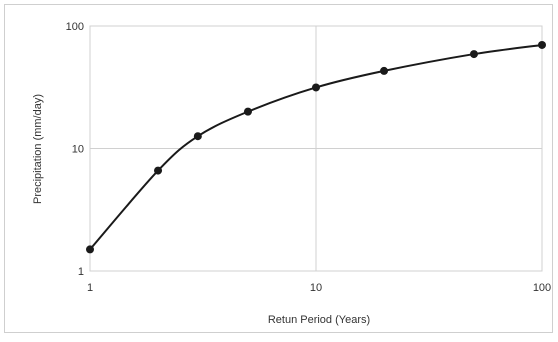 The image size is (558, 342). Describe the element at coordinates (38, 149) in the screenshot. I see `y-axis-label: Precipitation (mm/day)` at that location.